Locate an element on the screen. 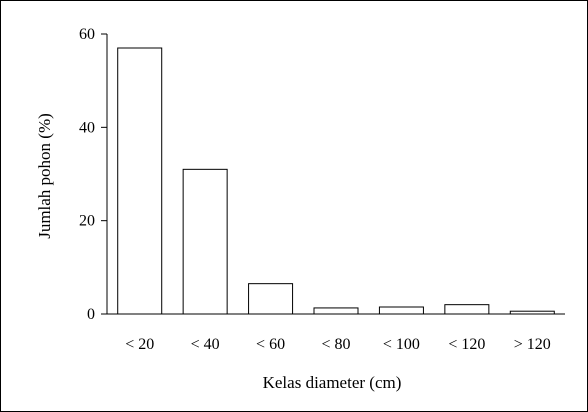 Image resolution: width=588 pixels, height=412 pixels. x-tick-label: < 80 is located at coordinates (335, 344).